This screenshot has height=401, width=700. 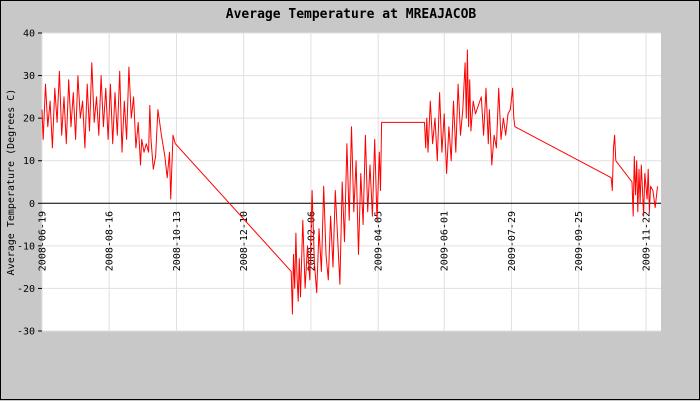 I want to click on x-tick-label: 2009-11-22, so click(x=646, y=241).